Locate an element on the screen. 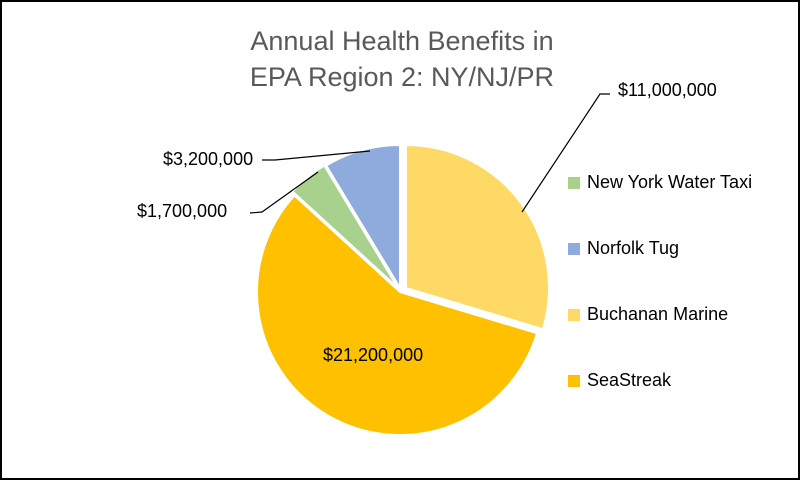 The height and width of the screenshot is (480, 800). chart-title-line-1: Annual Health Benefits in is located at coordinates (402, 41).